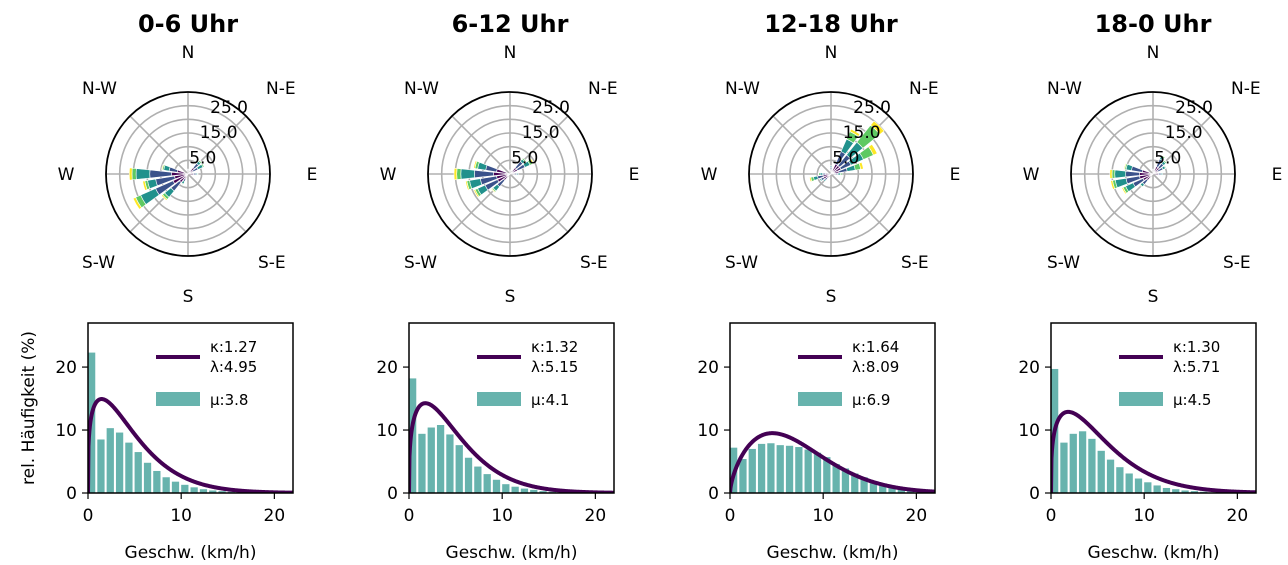 This screenshot has height=565, width=1288. Describe the element at coordinates (554, 347) in the screenshot. I see `legend-label-kappa: κ:1.32` at that location.